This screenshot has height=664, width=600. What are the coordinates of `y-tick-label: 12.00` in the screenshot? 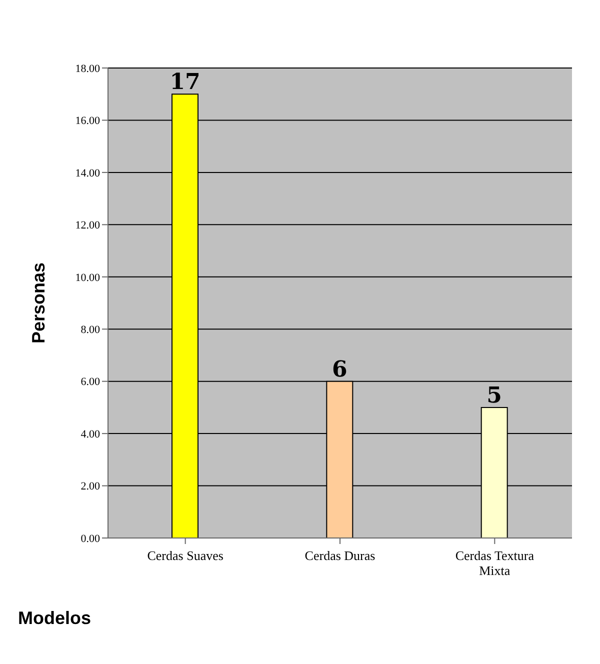 It's located at (87, 226).